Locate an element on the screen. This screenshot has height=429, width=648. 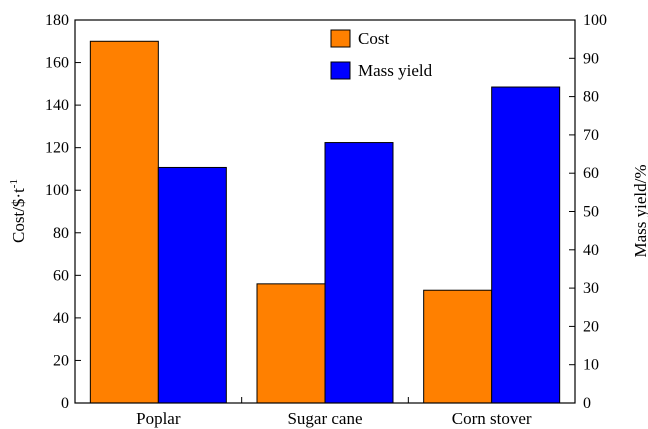
legend-swatch-mass-yield is located at coordinates (340, 70).